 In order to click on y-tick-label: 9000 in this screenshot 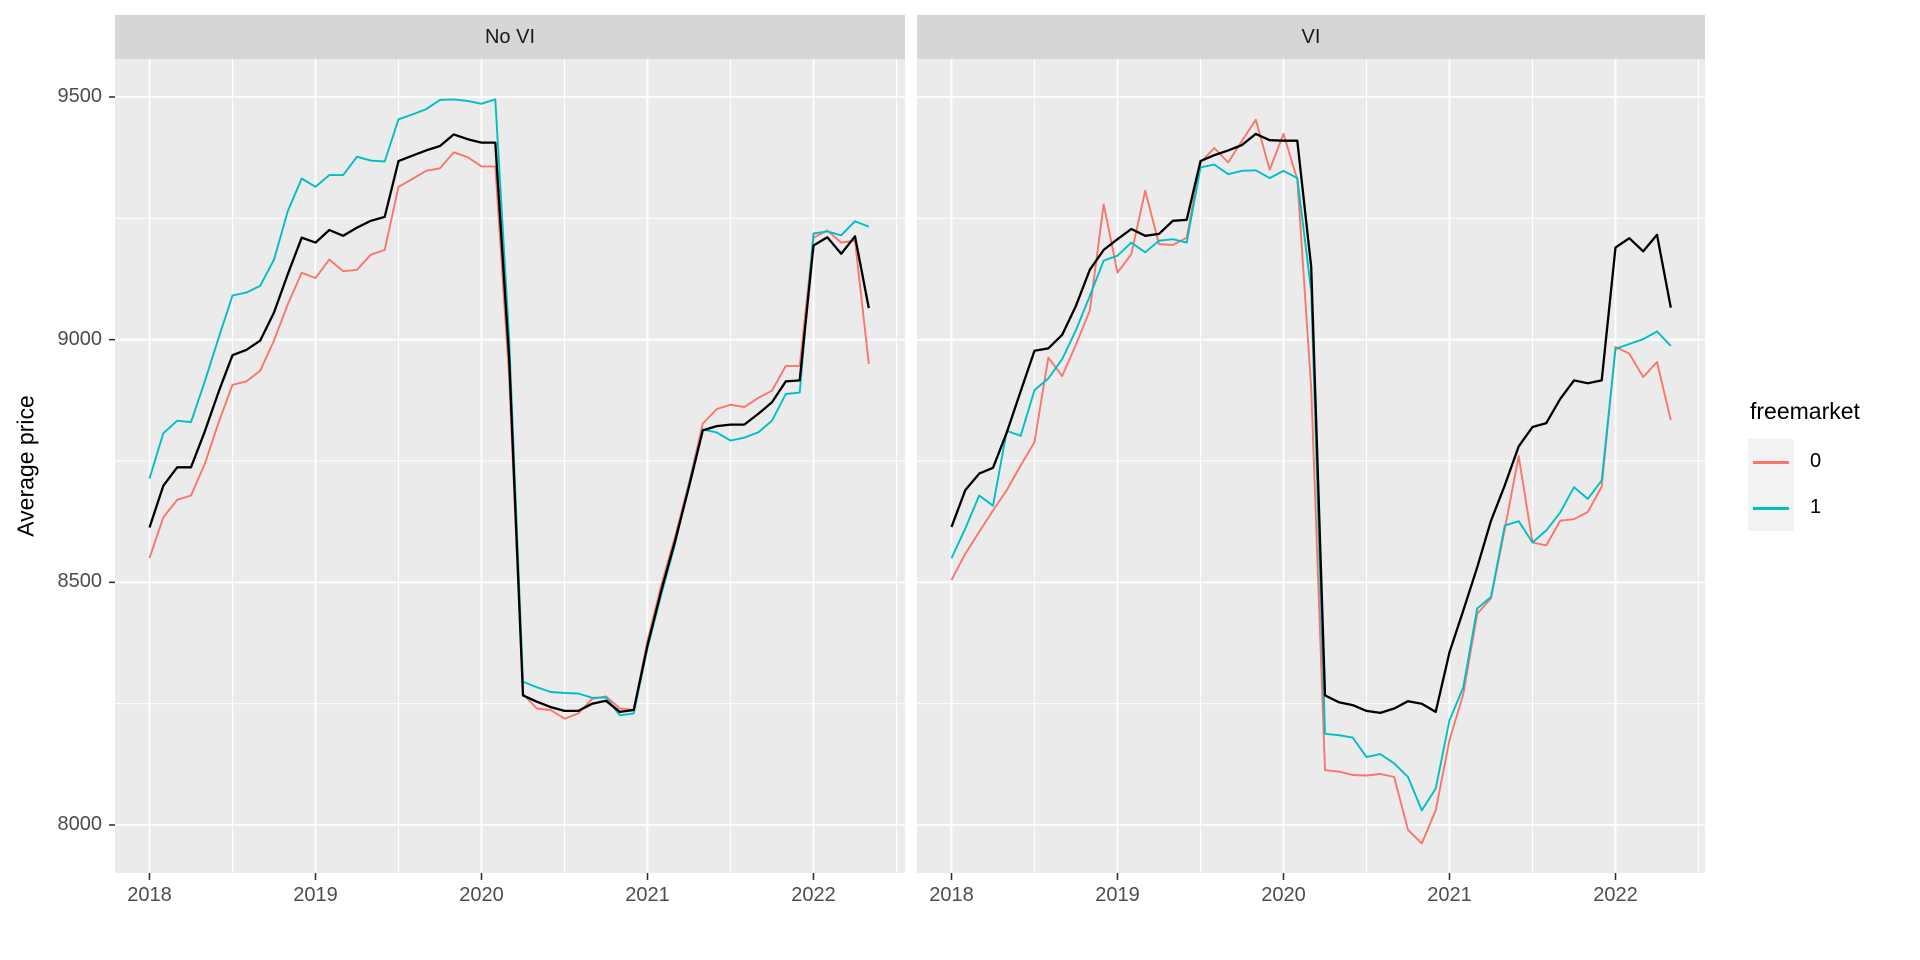, I will do `click(80, 338)`.